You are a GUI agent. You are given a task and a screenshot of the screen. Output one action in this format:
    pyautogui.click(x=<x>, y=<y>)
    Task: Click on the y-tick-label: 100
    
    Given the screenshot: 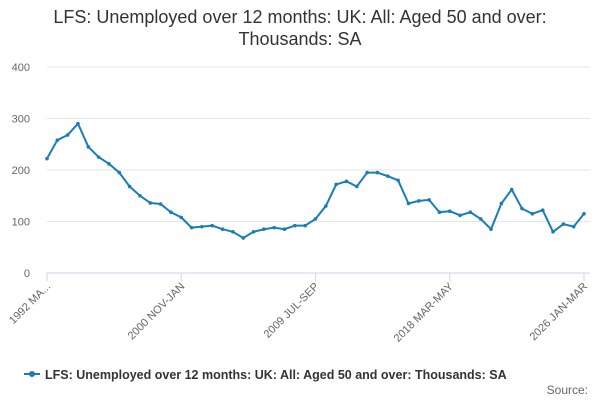 What is the action you would take?
    pyautogui.click(x=21, y=223)
    